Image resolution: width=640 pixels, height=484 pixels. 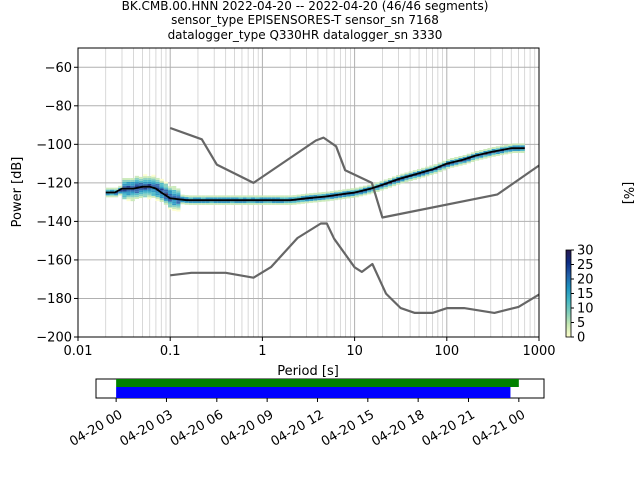 What do you see at coordinates (310, 348) in the screenshot?
I see `x-axis-ticks: 0.01 0.1 1 10 100 1000` at bounding box center [310, 348].